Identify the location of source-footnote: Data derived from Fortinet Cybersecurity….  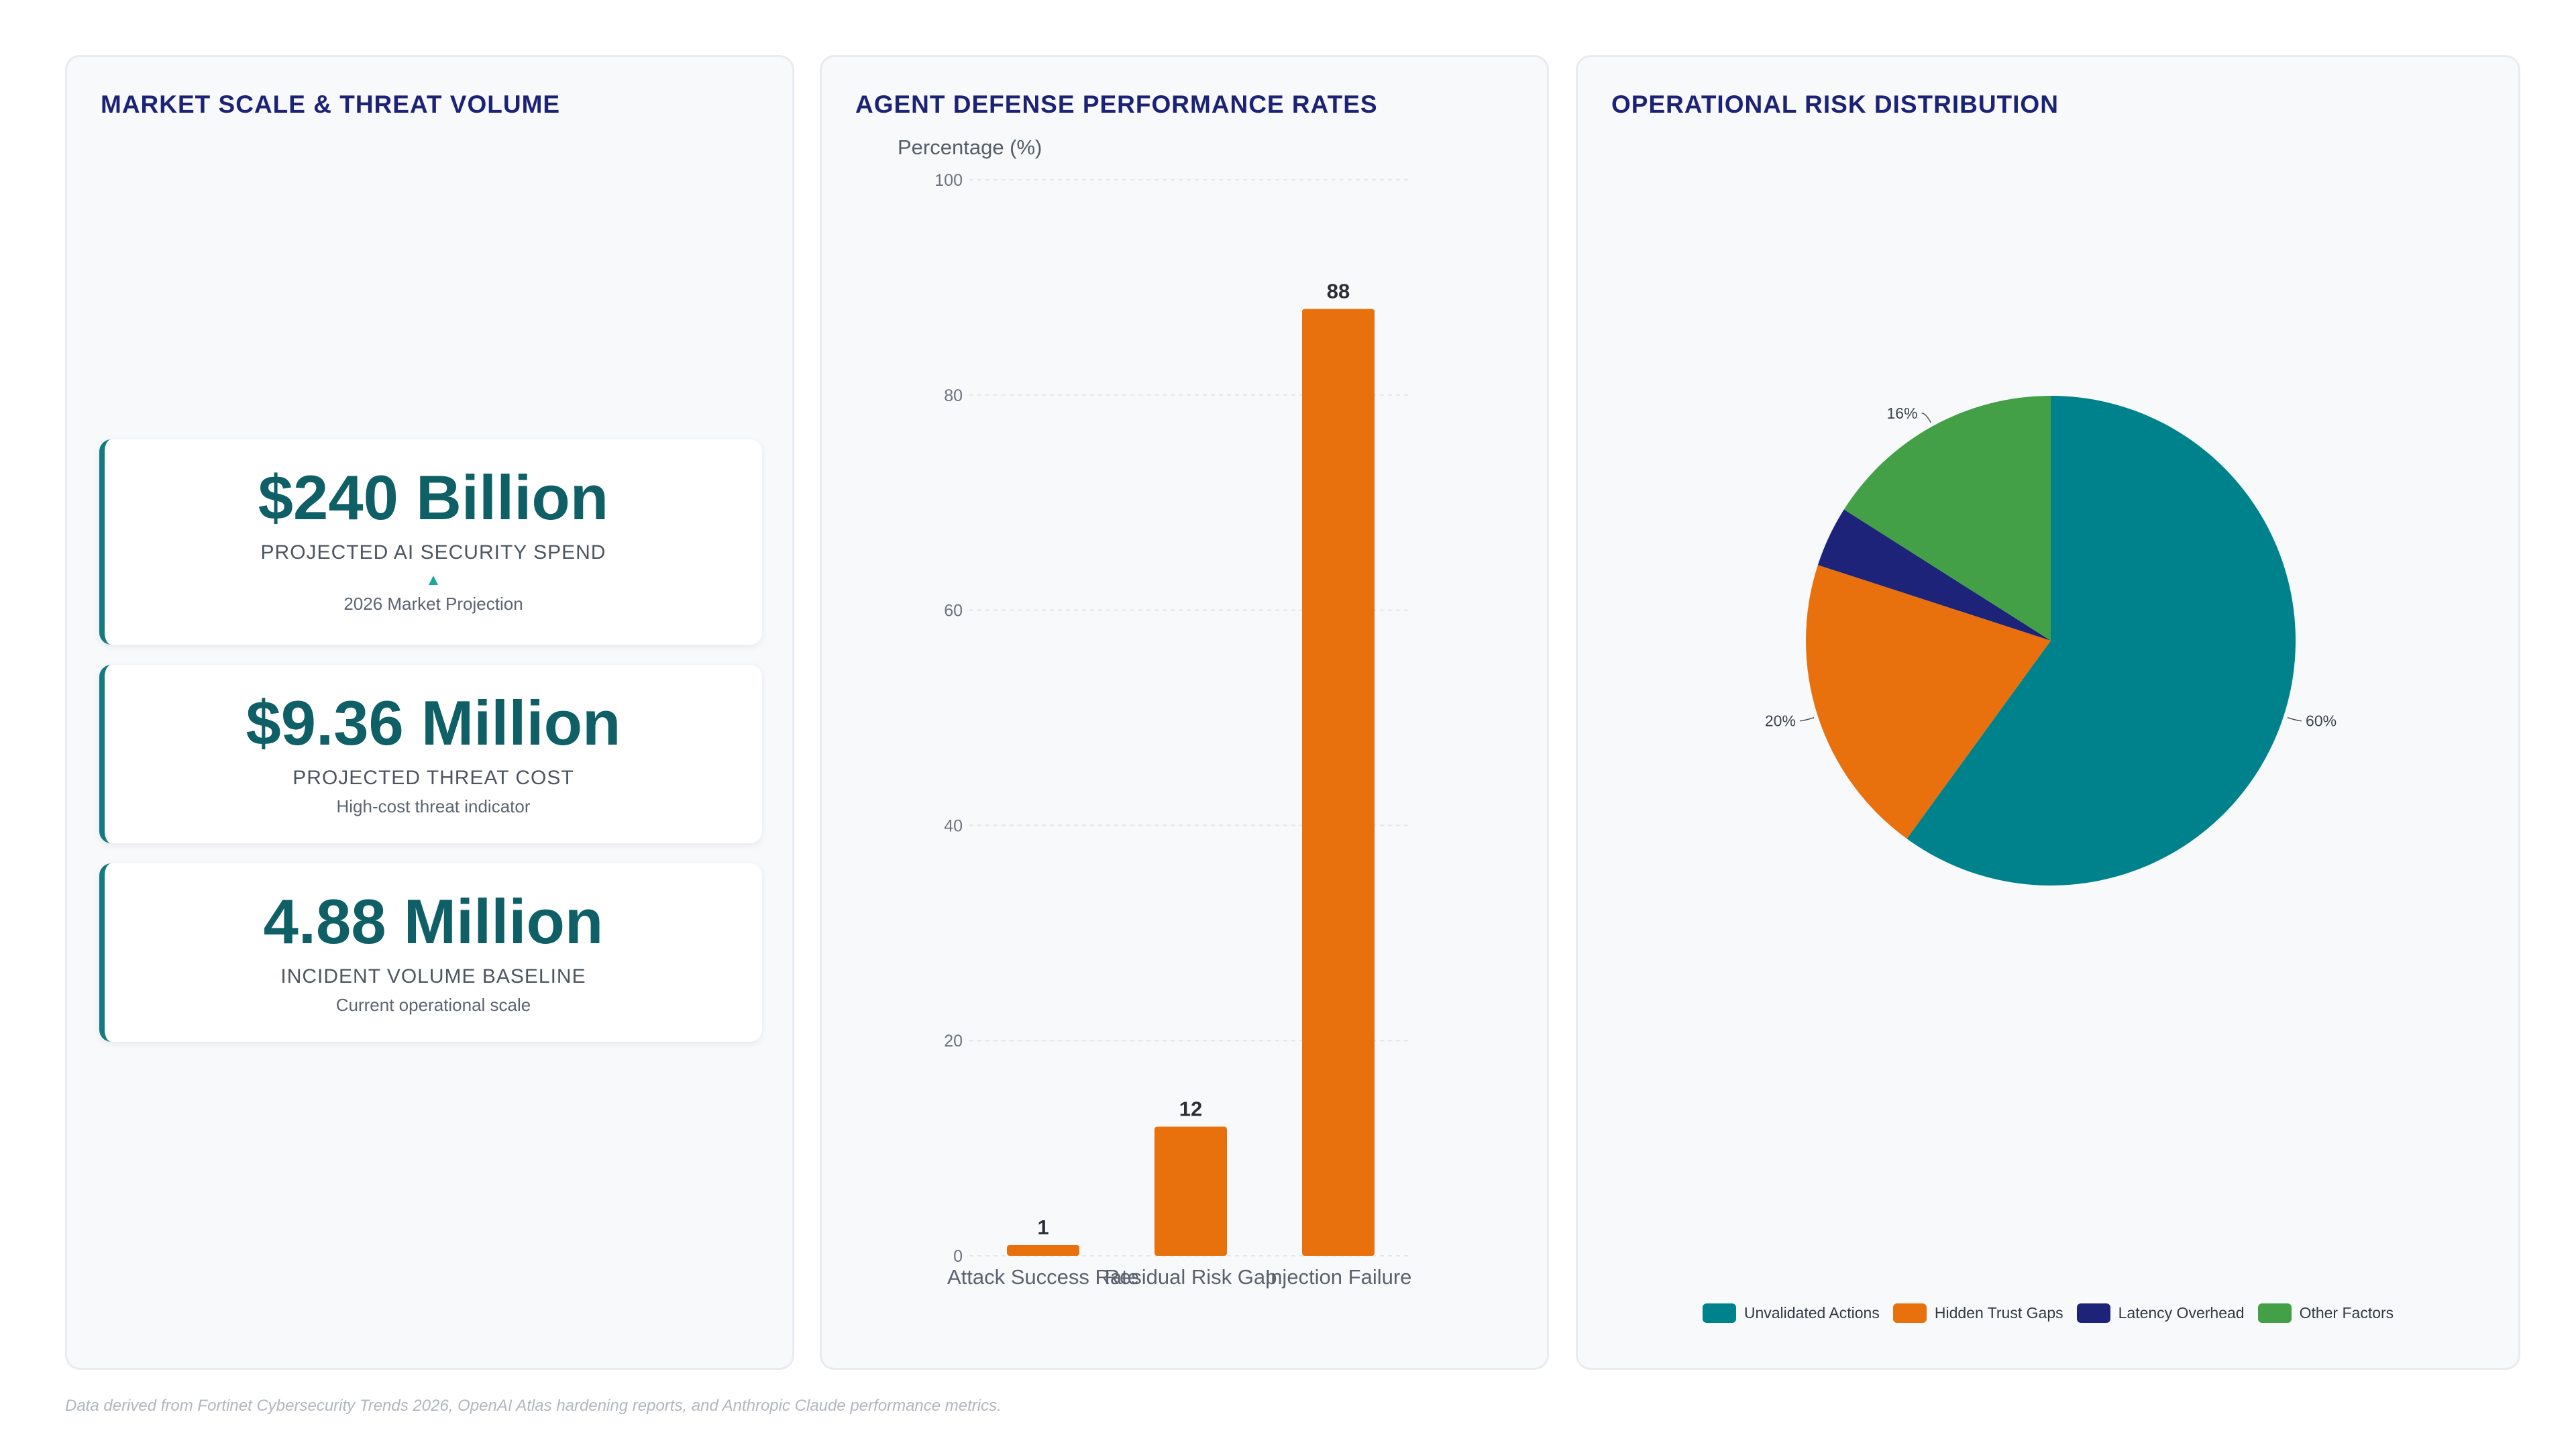
(533, 1406).